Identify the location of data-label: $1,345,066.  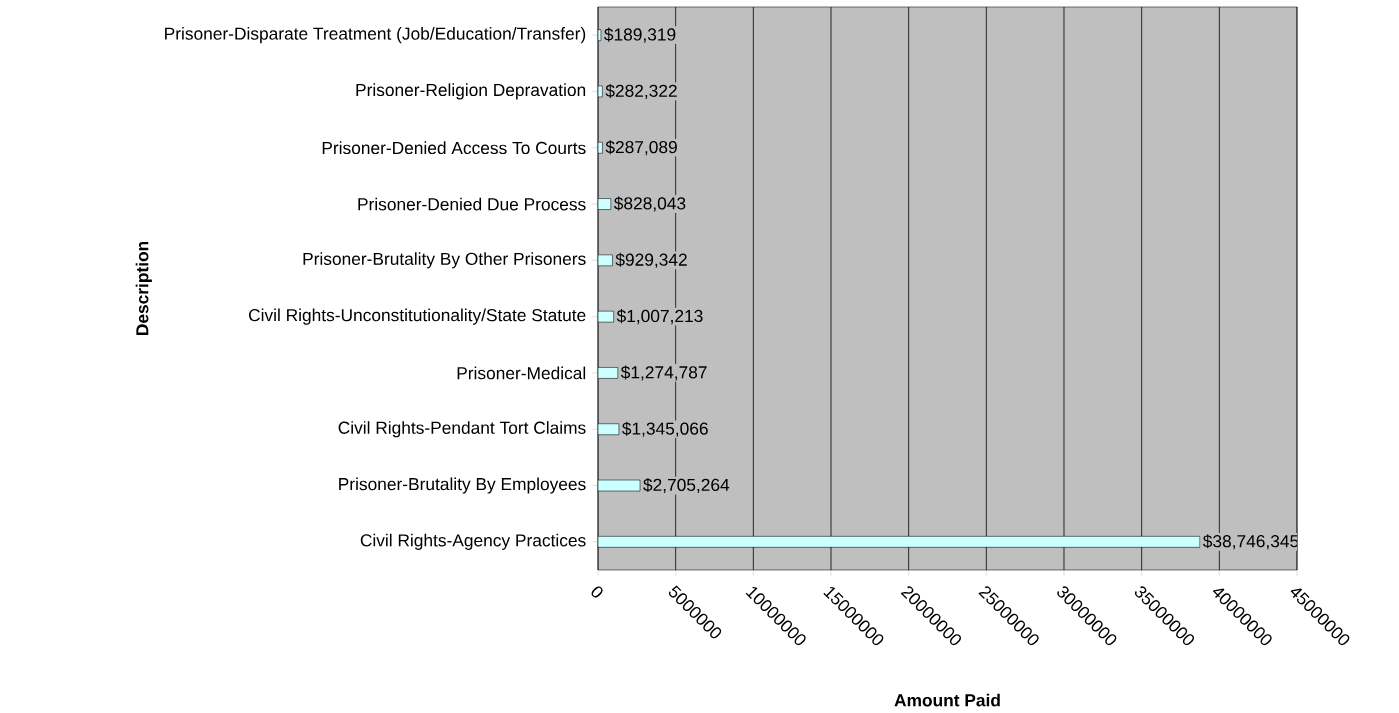
(665, 429).